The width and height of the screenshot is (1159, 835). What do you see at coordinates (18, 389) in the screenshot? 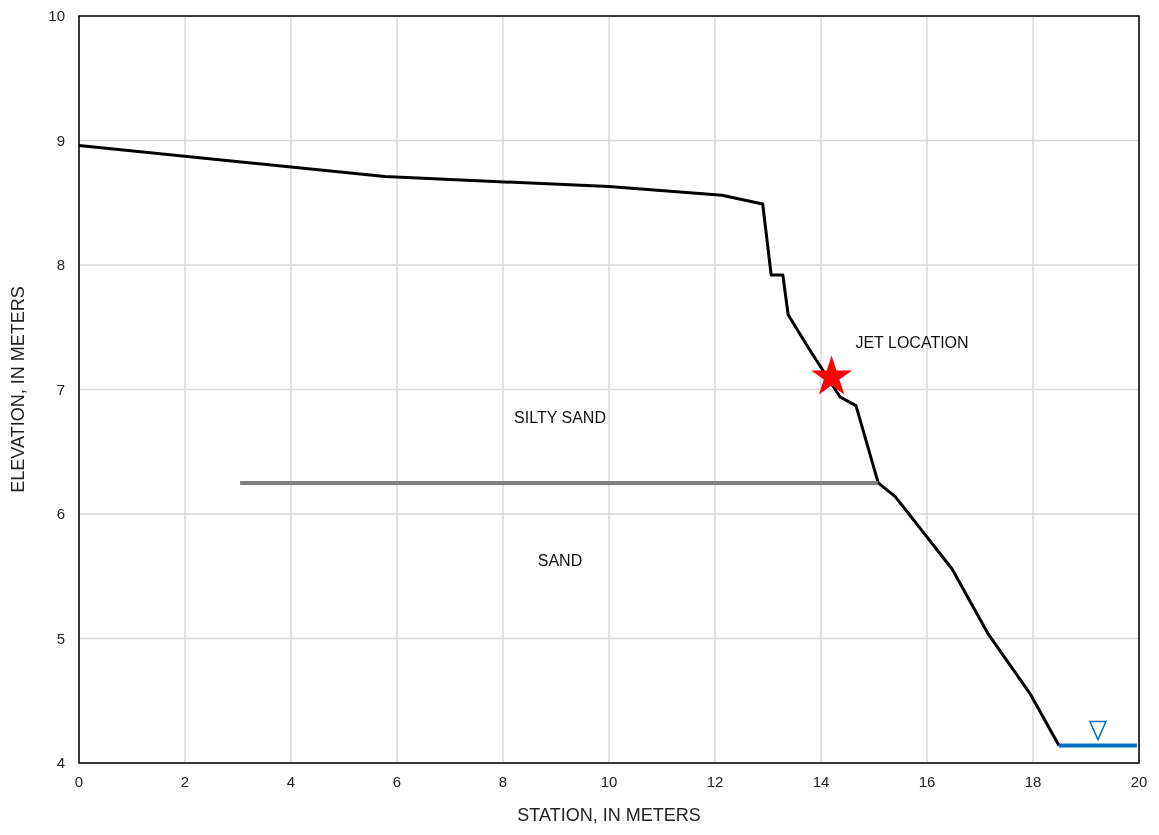
I see `y-axis-title: ELEVATION, IN METERS` at bounding box center [18, 389].